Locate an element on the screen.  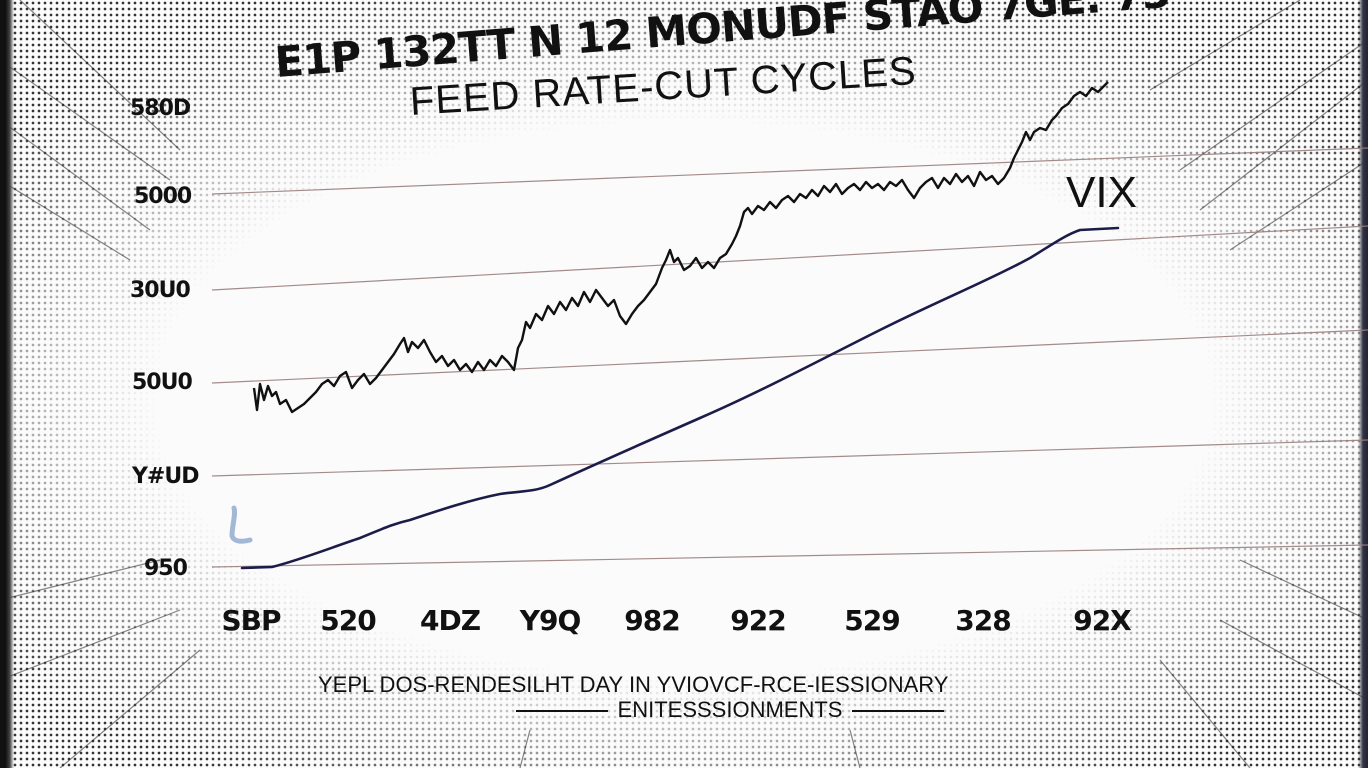
x-tick-label: 92X is located at coordinates (1102, 620).